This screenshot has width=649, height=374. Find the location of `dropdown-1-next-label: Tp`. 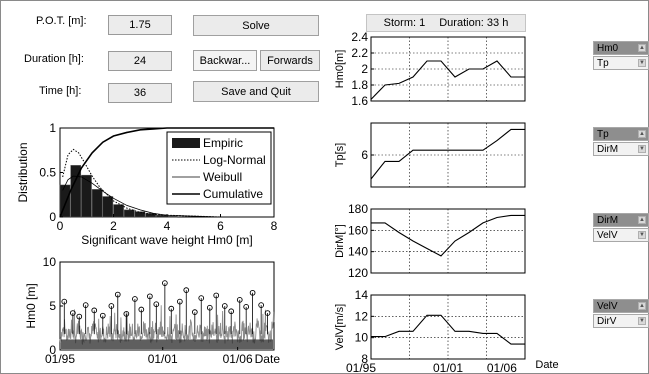

dropdown-1-next-label: Tp is located at coordinates (603, 63).